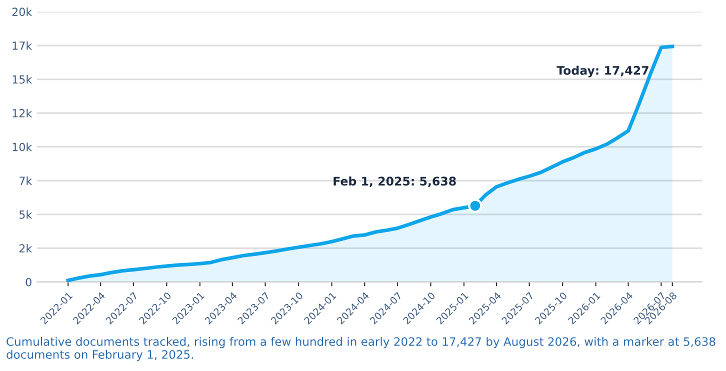  What do you see at coordinates (361, 349) in the screenshot?
I see `text: Cumulative documents tracked, rising from a few hundred in early 2022 to 17,427 by August 2026, with a marker at 5,638 documents on February 1, 2025.` at bounding box center [361, 349].